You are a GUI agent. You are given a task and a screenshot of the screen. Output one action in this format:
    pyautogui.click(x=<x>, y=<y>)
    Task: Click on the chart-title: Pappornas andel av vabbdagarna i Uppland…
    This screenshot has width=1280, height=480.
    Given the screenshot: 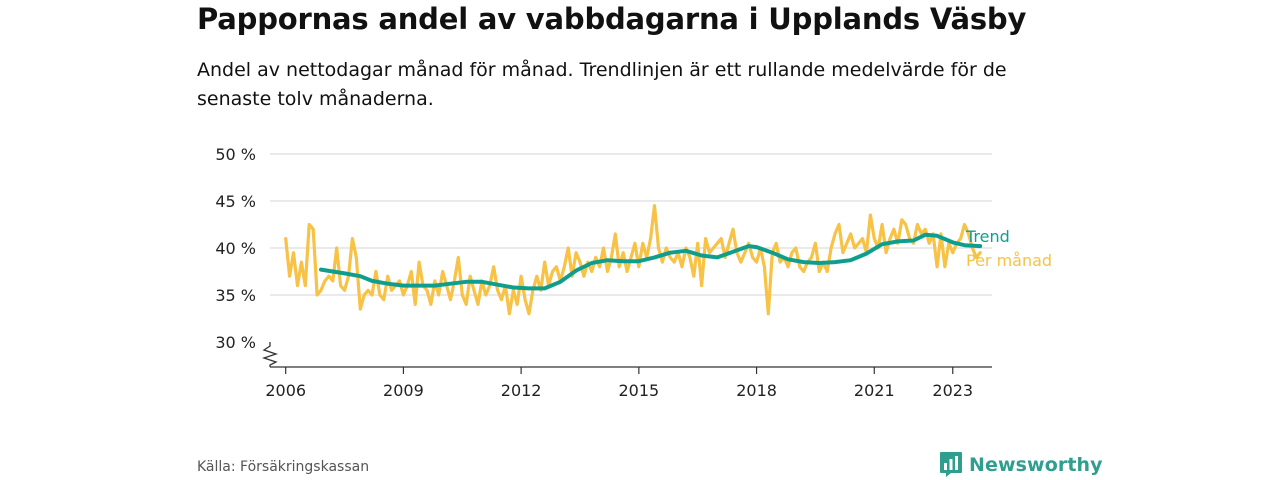 What is the action you would take?
    pyautogui.click(x=612, y=19)
    